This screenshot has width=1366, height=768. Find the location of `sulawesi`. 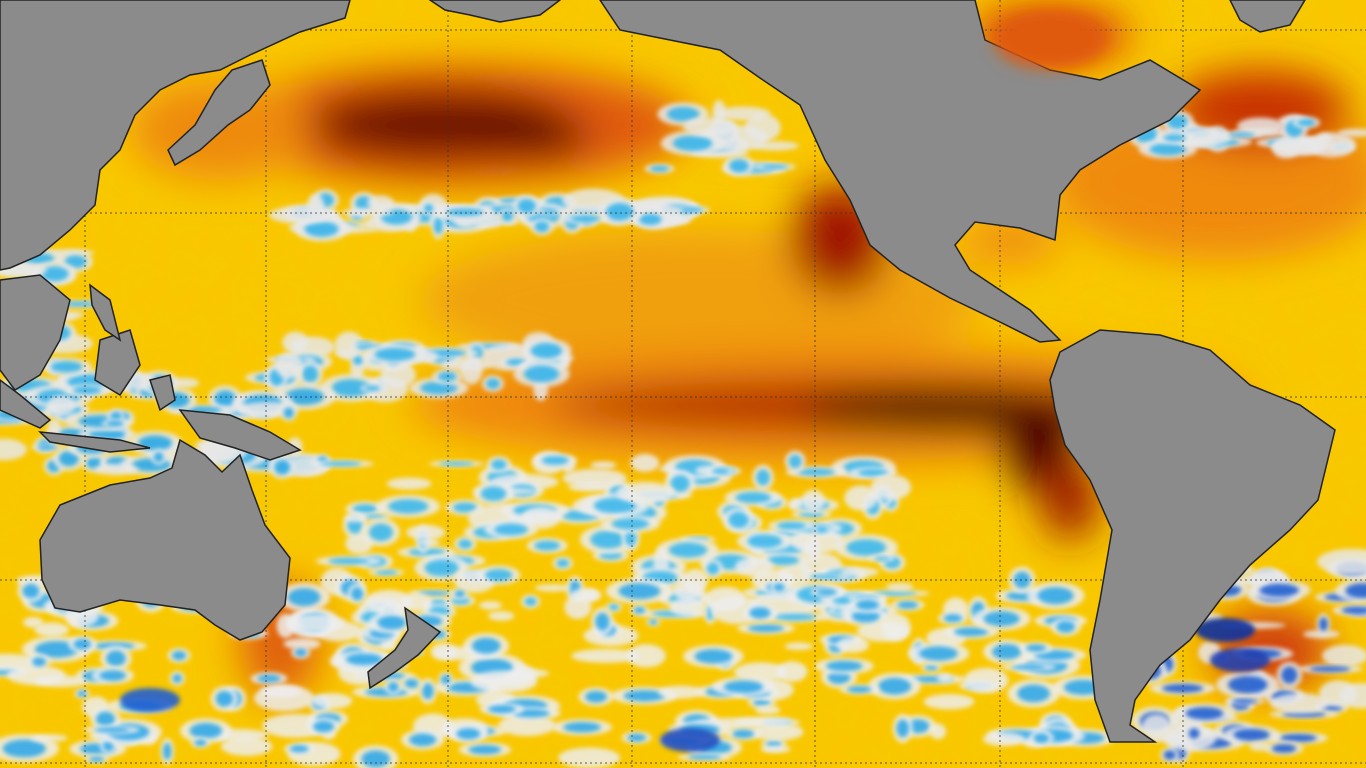

sulawesi is located at coordinates (162, 393).